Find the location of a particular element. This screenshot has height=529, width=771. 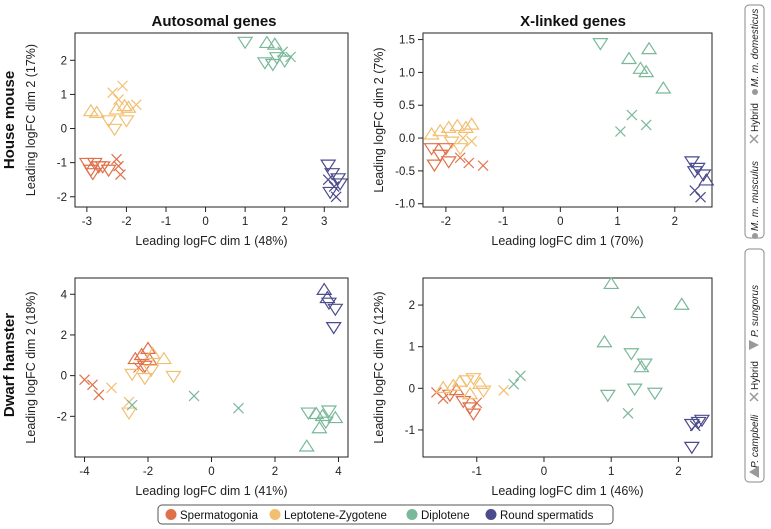

y-axis-label: Leading logFC dim 2 (12%) is located at coordinates (379, 367).